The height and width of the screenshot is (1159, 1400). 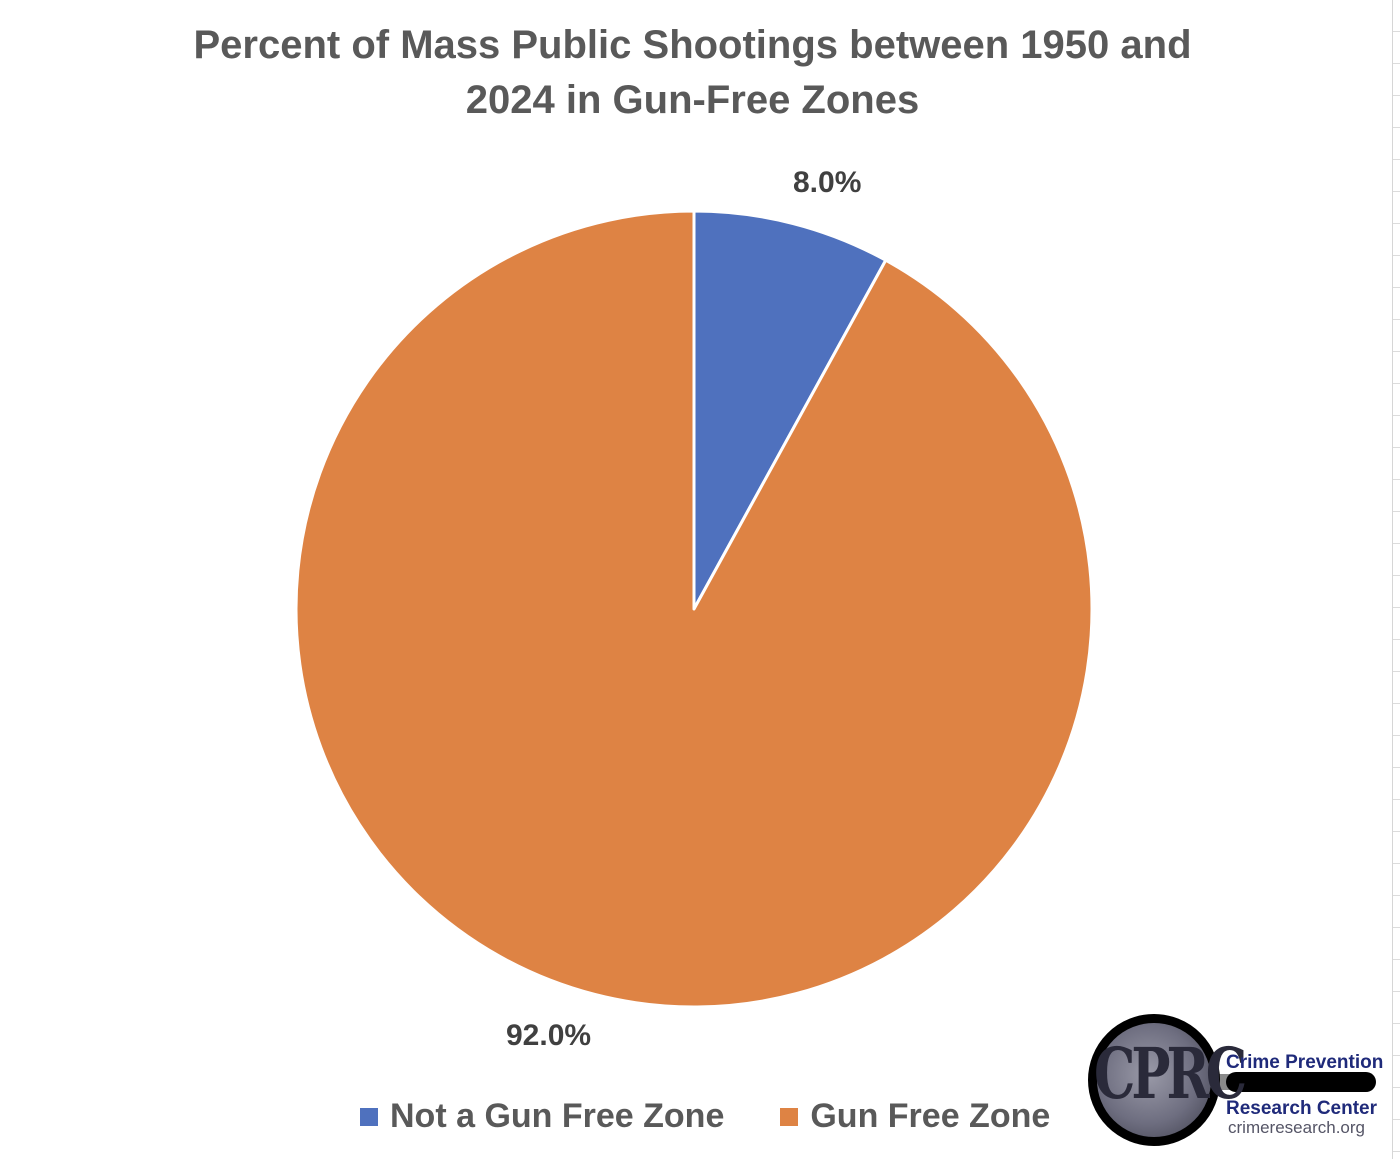 I want to click on legend-swatch-orange, so click(x=789, y=1116).